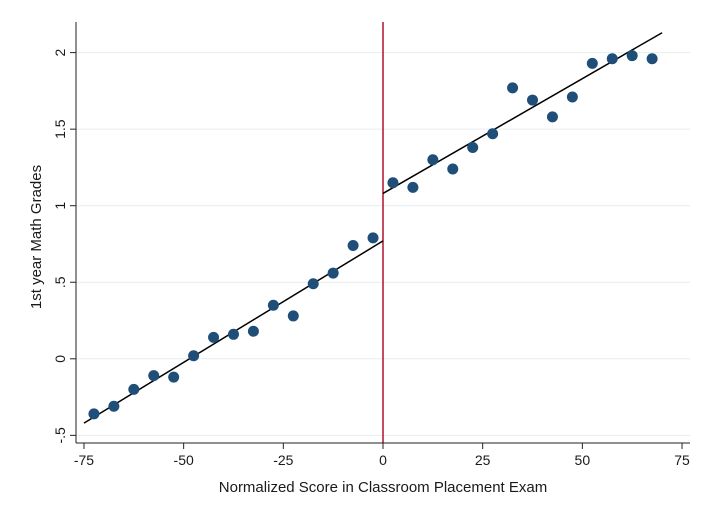  Describe the element at coordinates (383, 460) in the screenshot. I see `x-tick-label: 0` at that location.